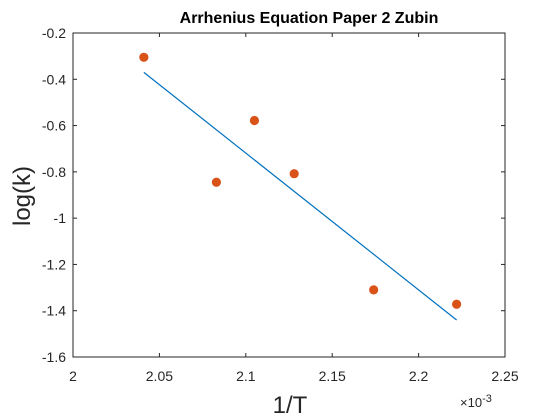 This screenshot has height=420, width=560. Describe the element at coordinates (54, 311) in the screenshot. I see `y-tick-label: -1.4` at that location.